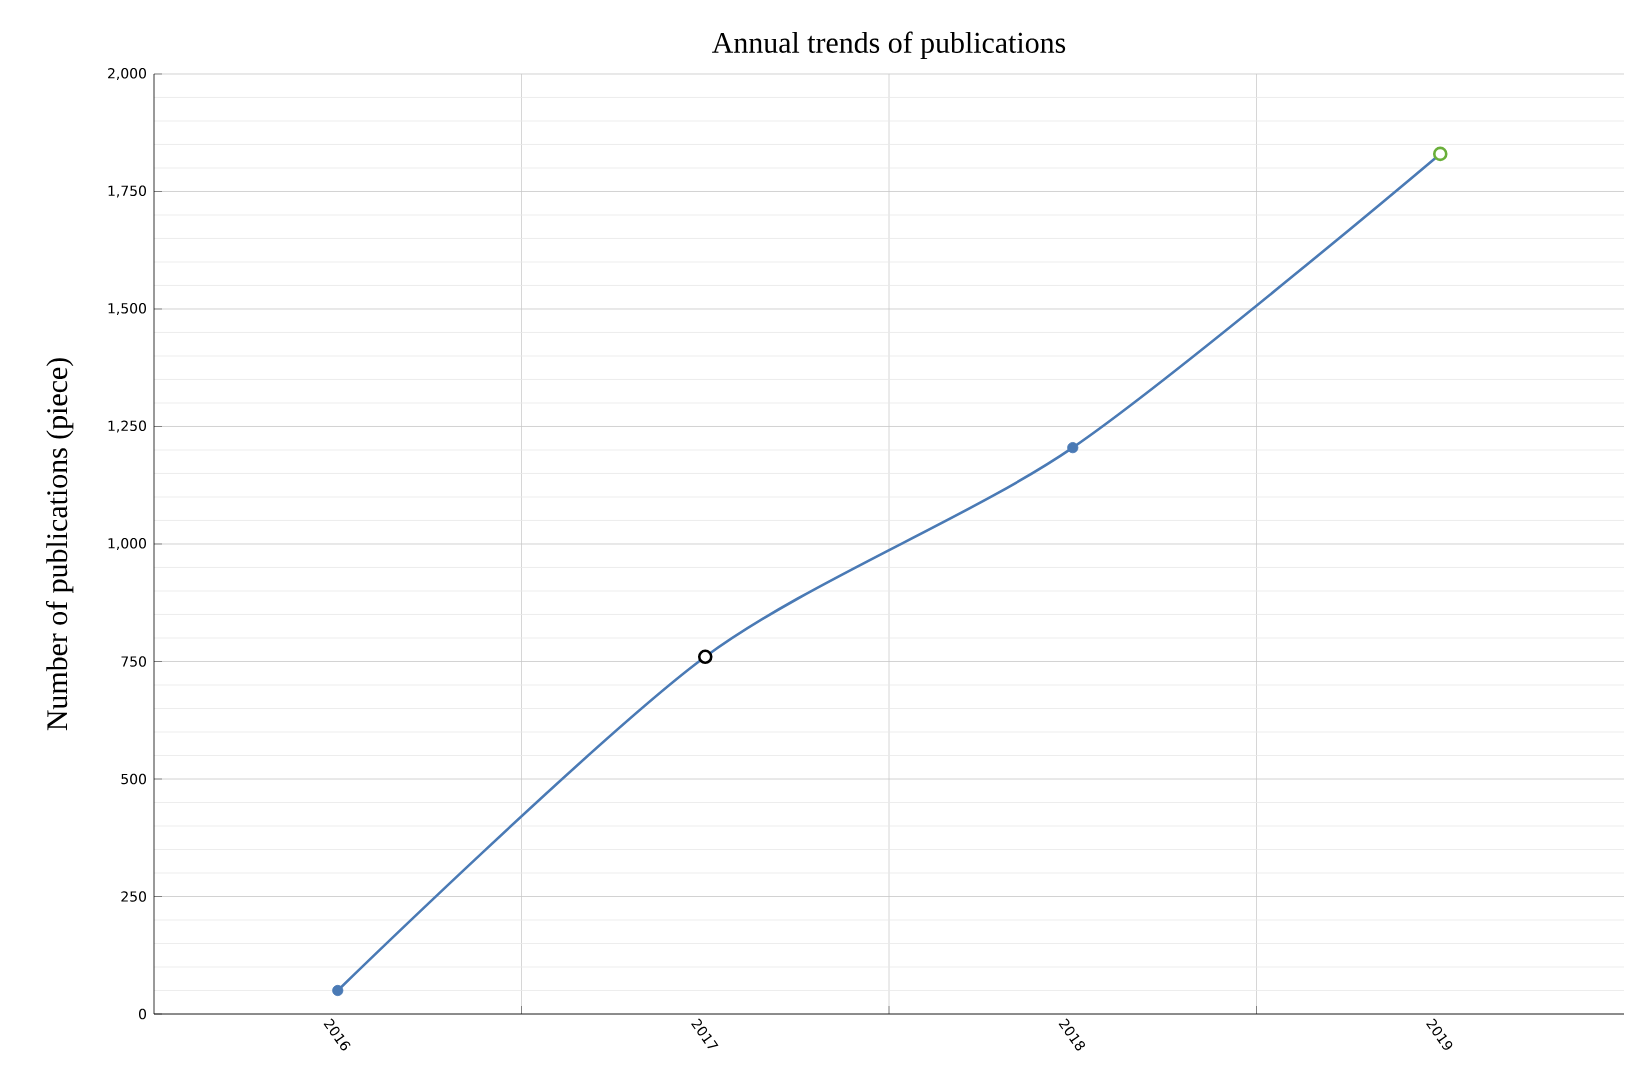  I want to click on y-axis-title: Number of publications (piece), so click(59, 544).